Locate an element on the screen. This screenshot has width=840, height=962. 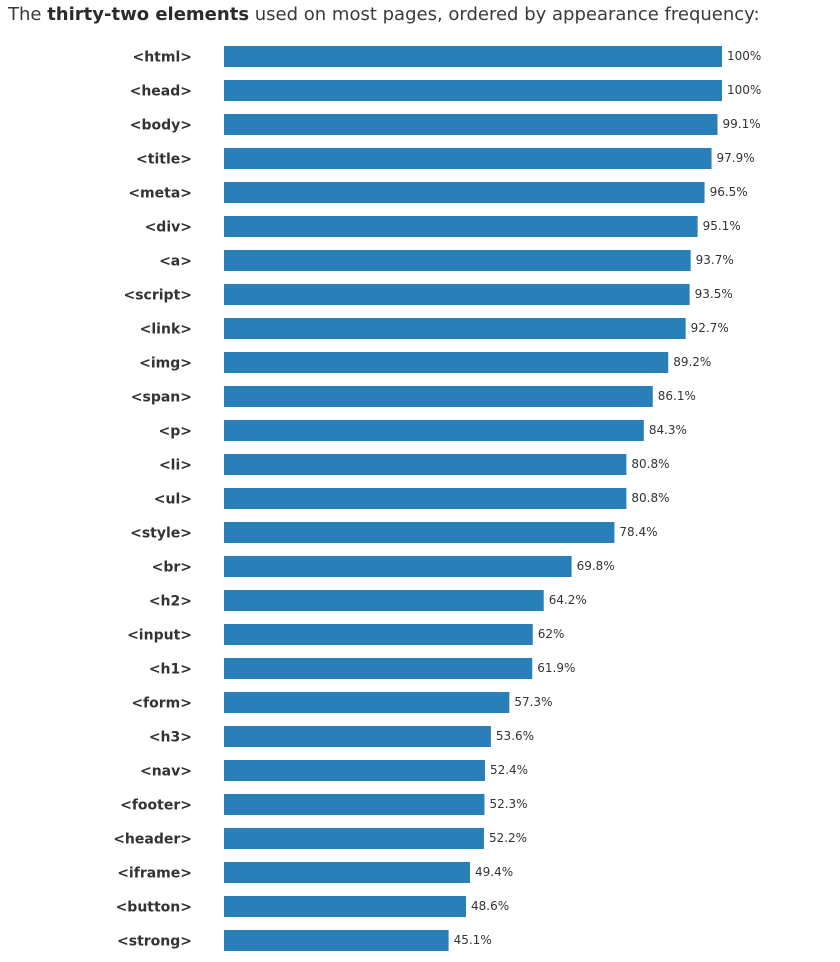
category-label: <ul> is located at coordinates (173, 500).